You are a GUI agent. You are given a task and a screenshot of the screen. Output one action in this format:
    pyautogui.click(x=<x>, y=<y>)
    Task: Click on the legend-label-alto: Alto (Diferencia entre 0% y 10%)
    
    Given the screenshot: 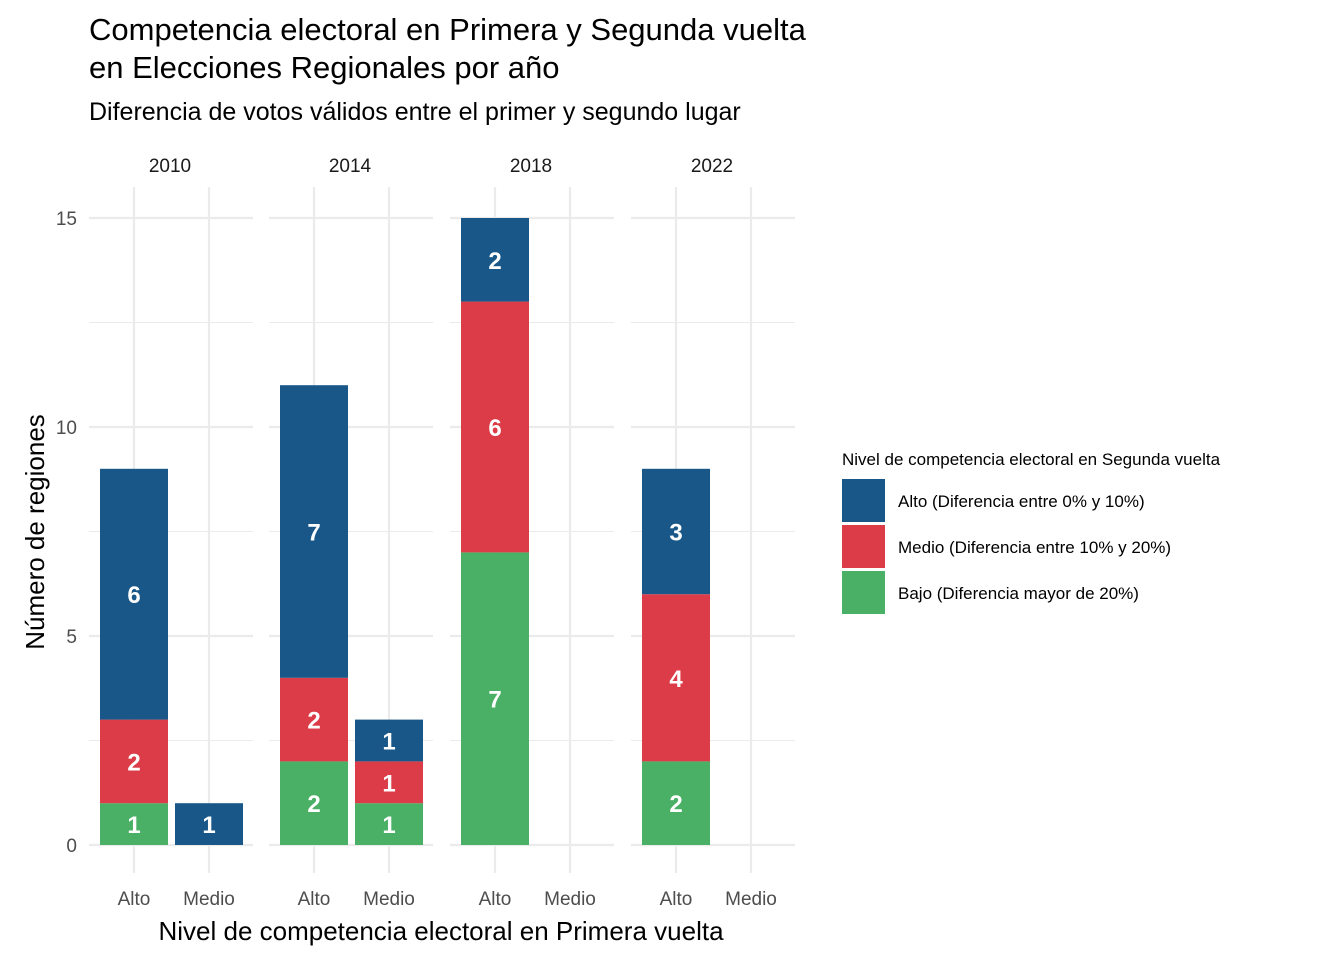 What is the action you would take?
    pyautogui.click(x=1021, y=501)
    